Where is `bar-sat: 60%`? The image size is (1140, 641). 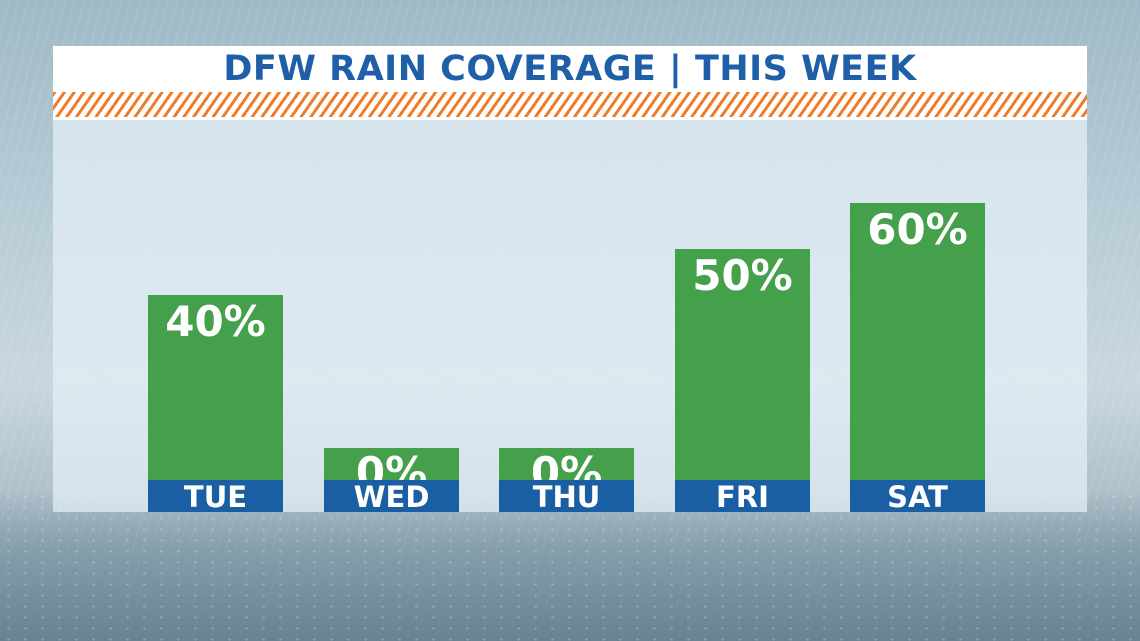
bar-sat: 60% is located at coordinates (917, 357).